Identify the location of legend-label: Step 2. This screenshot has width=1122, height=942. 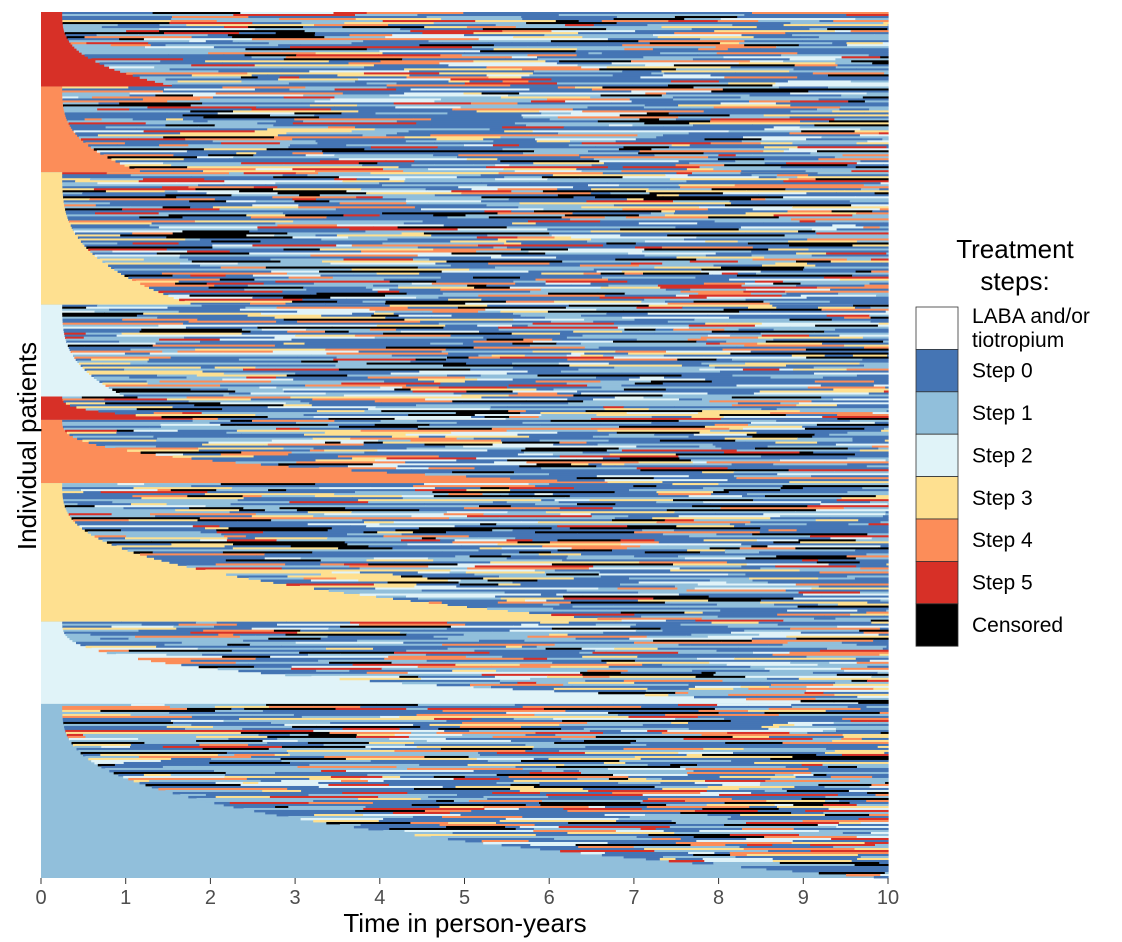
(1002, 455).